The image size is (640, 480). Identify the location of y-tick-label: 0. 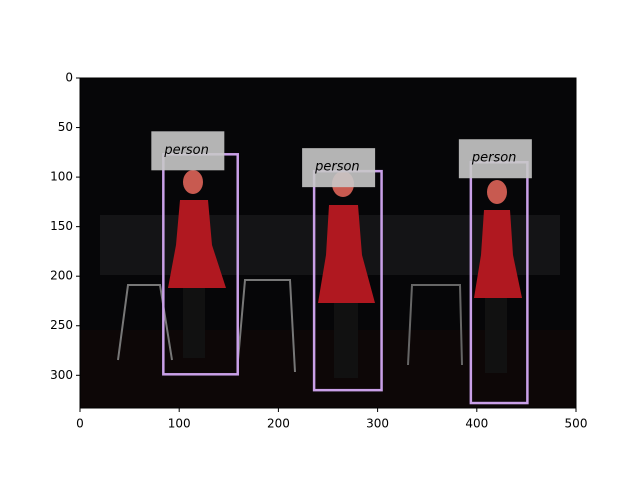
(69, 78).